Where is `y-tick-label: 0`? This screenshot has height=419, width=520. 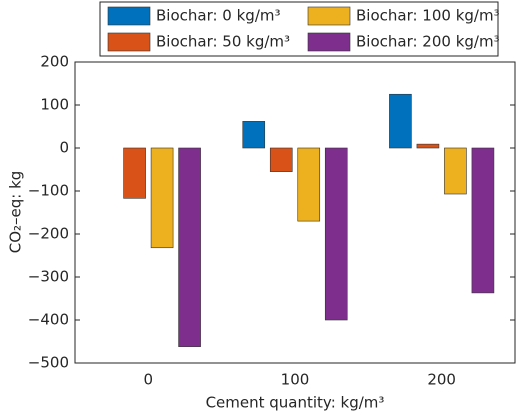 y-tick-label: 0 is located at coordinates (64, 148).